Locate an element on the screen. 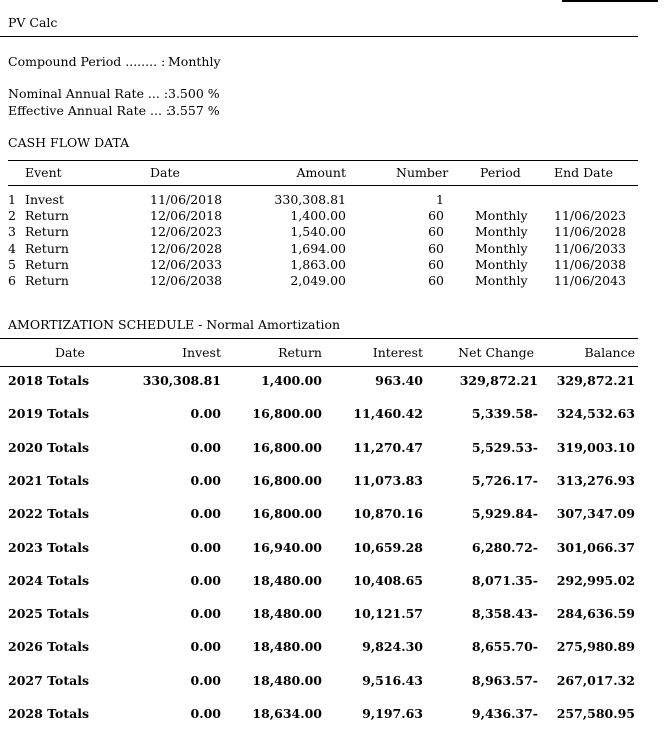  am-net-change: 8,358.43- is located at coordinates (504, 614).